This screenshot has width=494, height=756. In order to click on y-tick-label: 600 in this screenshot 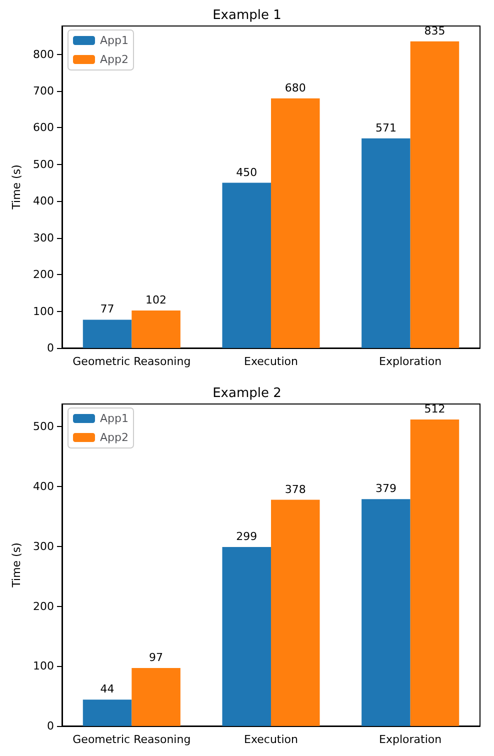, I will do `click(43, 127)`.